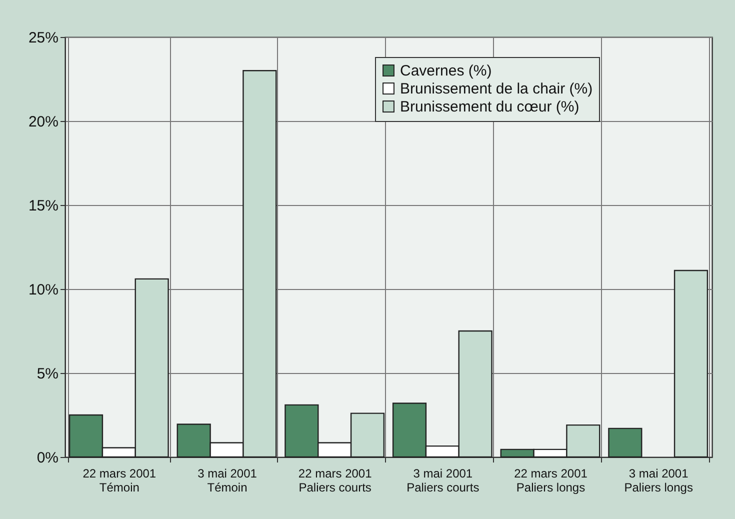 The height and width of the screenshot is (519, 735). Describe the element at coordinates (446, 71) in the screenshot. I see `legend-label: Cavernes (%)` at that location.